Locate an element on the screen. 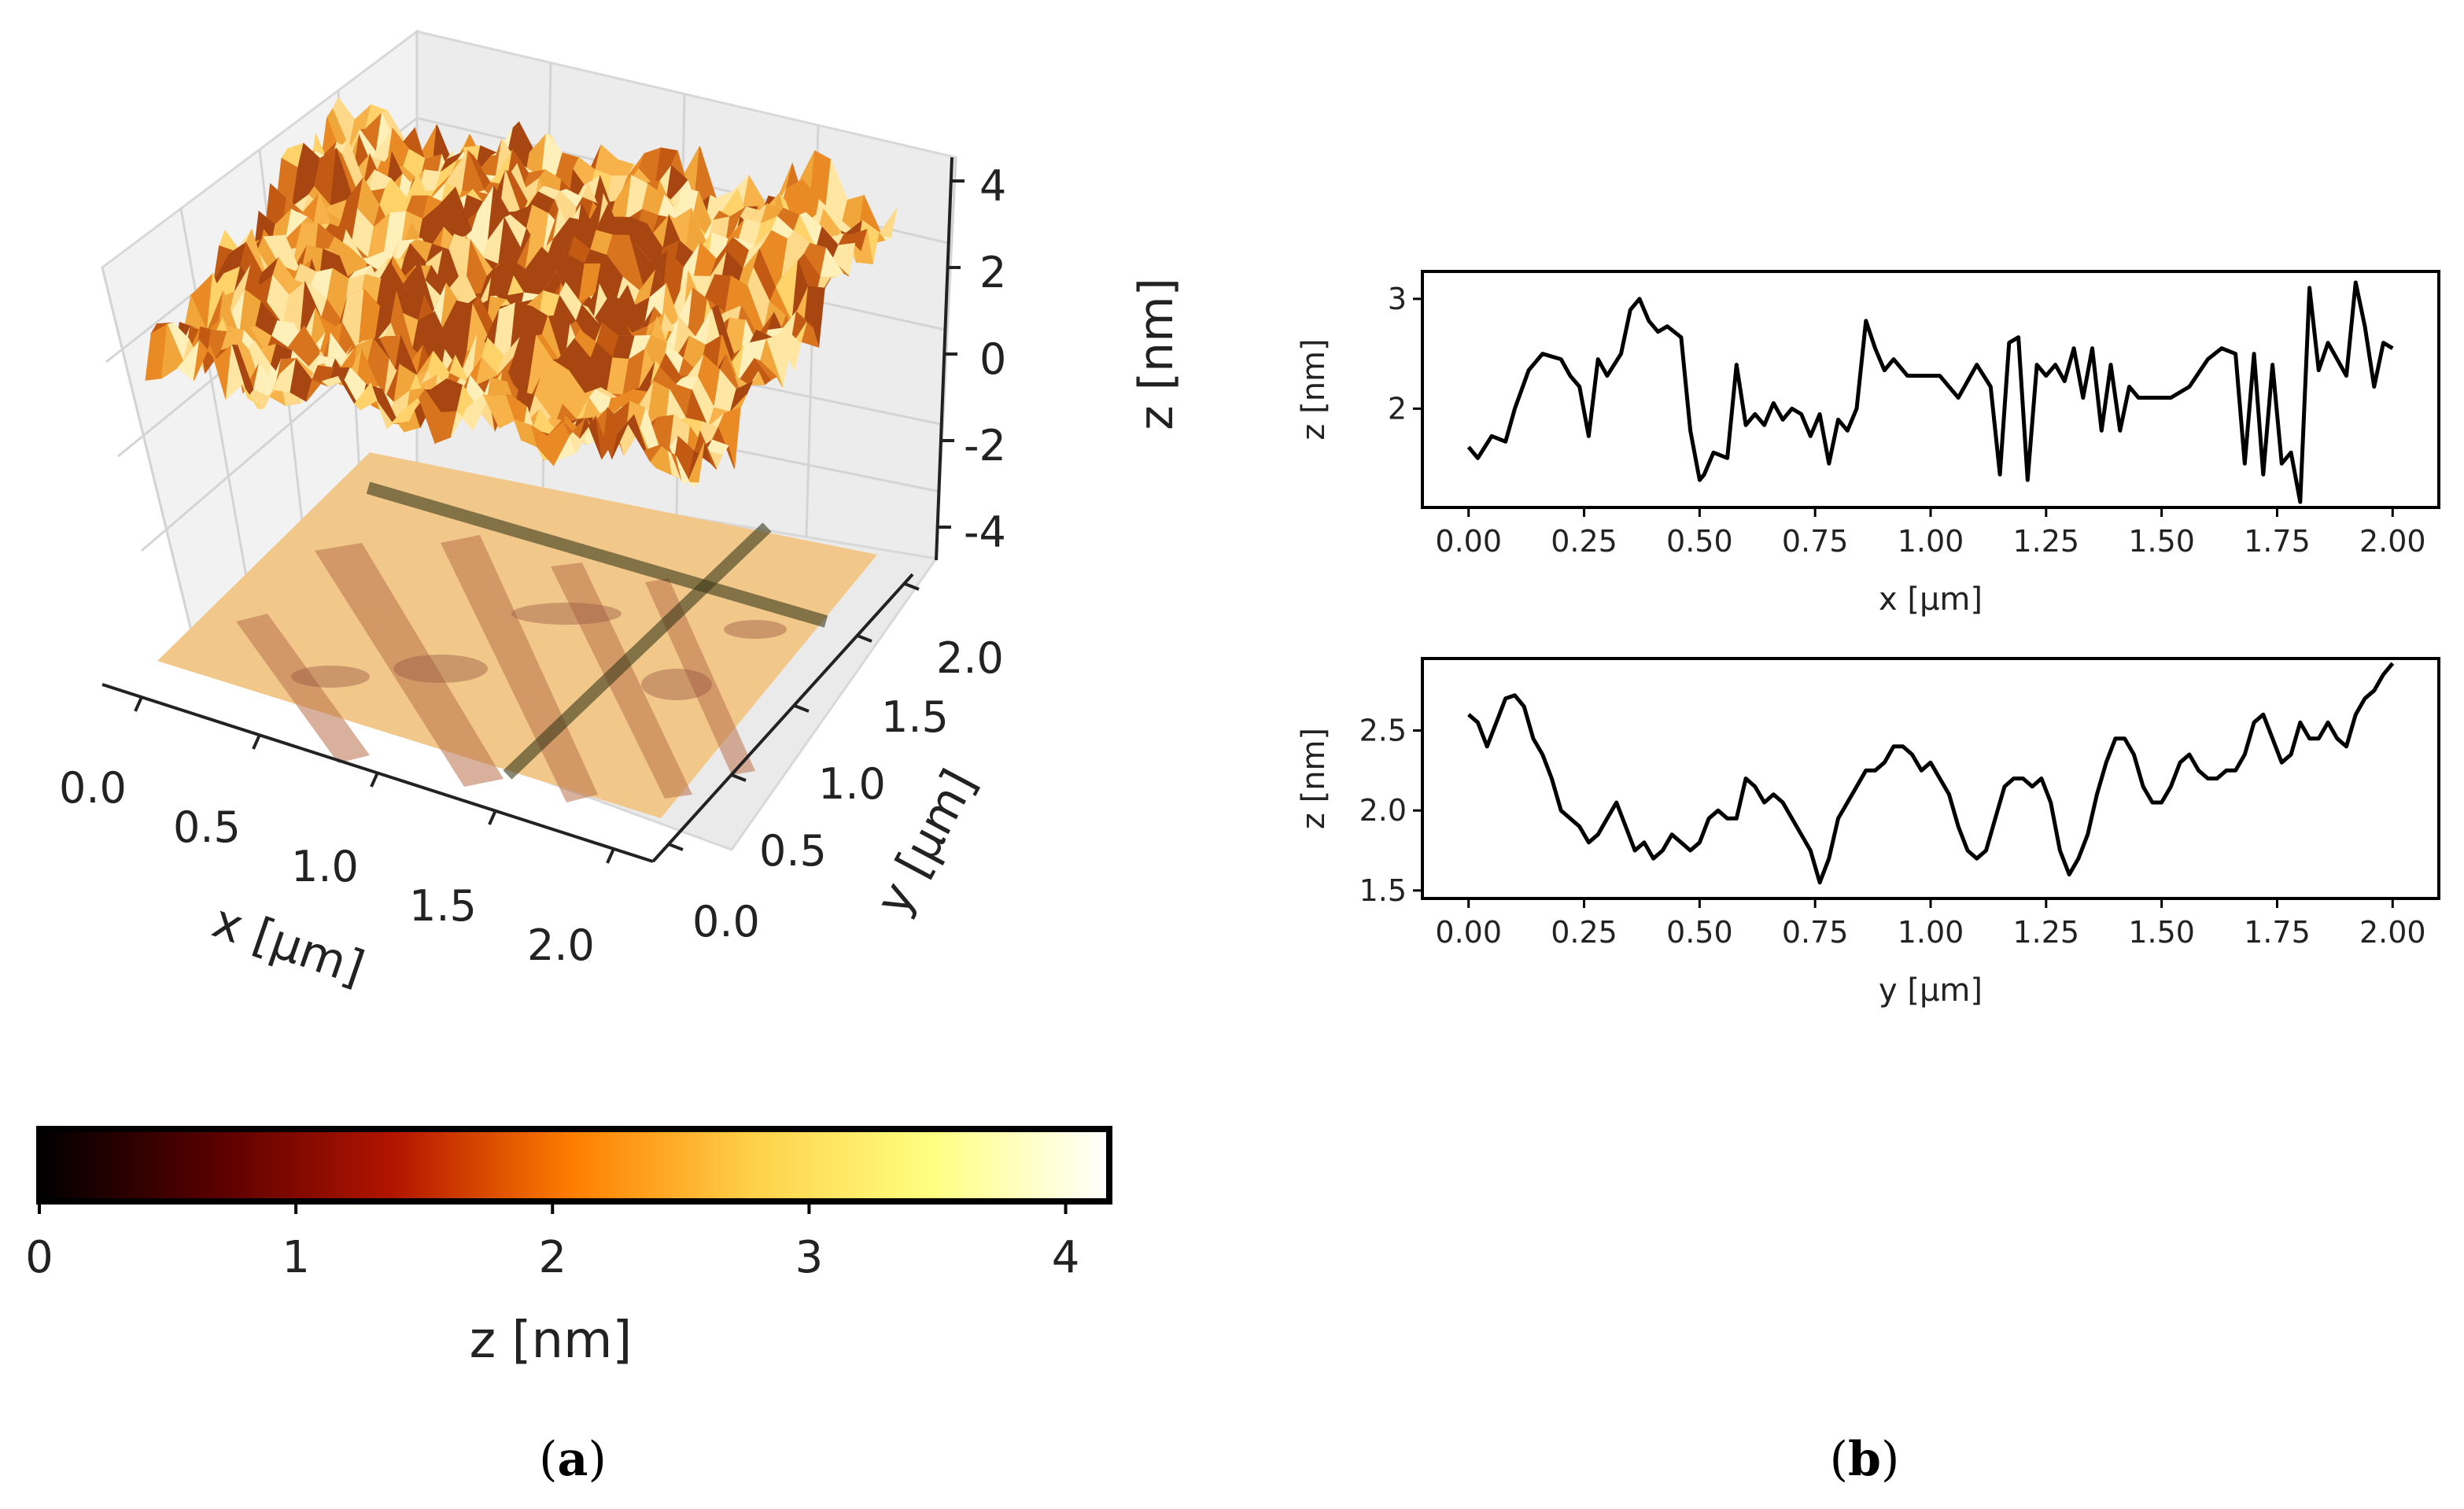 The width and height of the screenshot is (2464, 1509). x-axis-label: y [μm] is located at coordinates (1931, 991).